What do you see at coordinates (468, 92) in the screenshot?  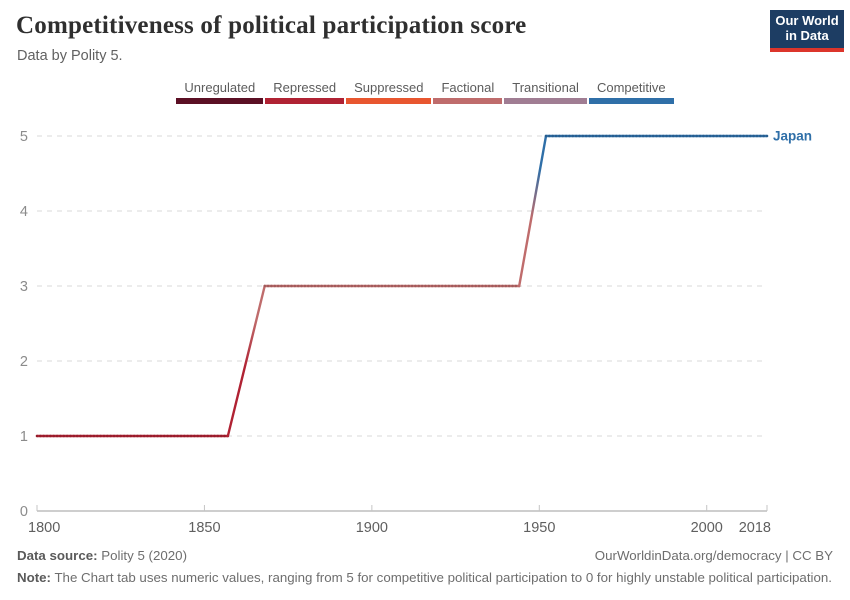 I see `legend-item-factional: Factional` at bounding box center [468, 92].